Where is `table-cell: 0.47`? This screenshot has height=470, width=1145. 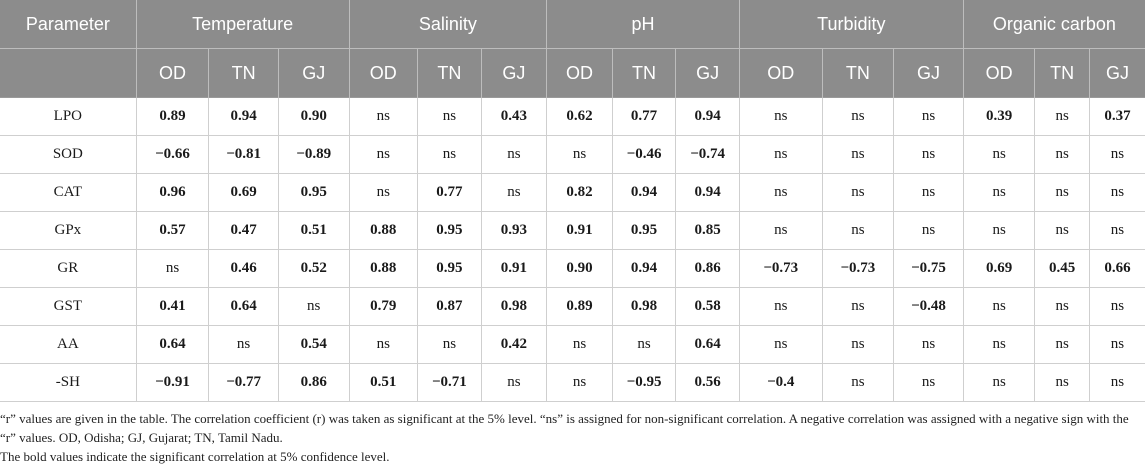 table-cell: 0.47 is located at coordinates (243, 230).